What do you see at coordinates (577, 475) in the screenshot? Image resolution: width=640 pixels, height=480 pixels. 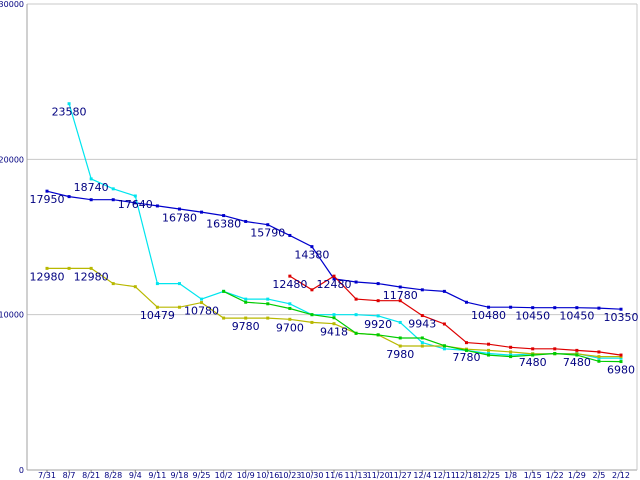 I see `x-tick-label: 1/29` at bounding box center [577, 475].